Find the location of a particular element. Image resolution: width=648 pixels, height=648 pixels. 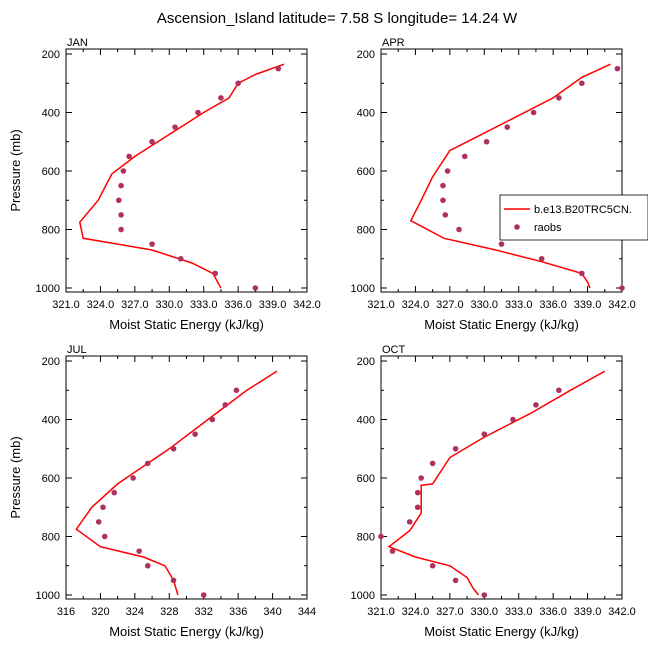

x-tick-label: 320 is located at coordinates (100, 612).